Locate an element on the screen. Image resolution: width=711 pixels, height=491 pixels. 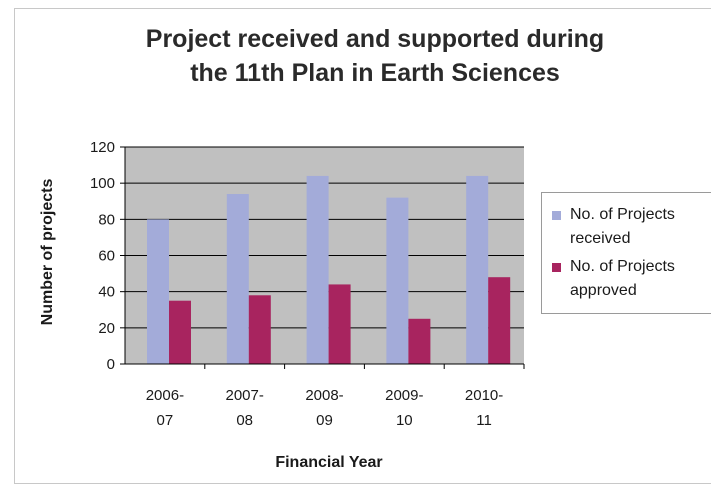
y-tick-label: 80 is located at coordinates (106, 219).